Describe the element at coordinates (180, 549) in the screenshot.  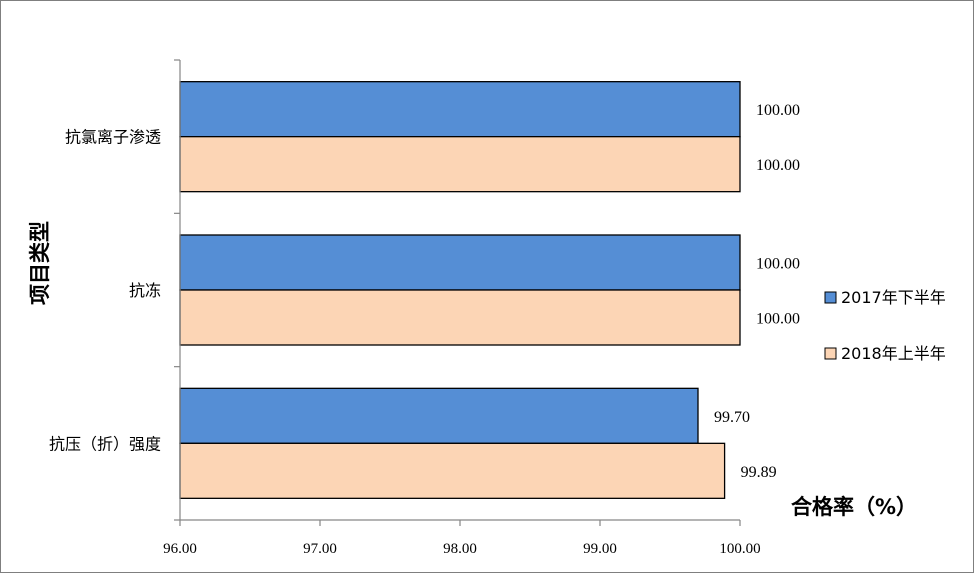
I see `x-tick-label: 96.00` at that location.